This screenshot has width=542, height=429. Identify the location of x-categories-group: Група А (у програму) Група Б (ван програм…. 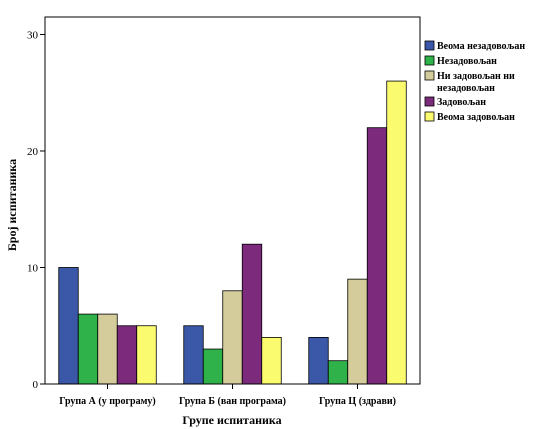
(227, 395).